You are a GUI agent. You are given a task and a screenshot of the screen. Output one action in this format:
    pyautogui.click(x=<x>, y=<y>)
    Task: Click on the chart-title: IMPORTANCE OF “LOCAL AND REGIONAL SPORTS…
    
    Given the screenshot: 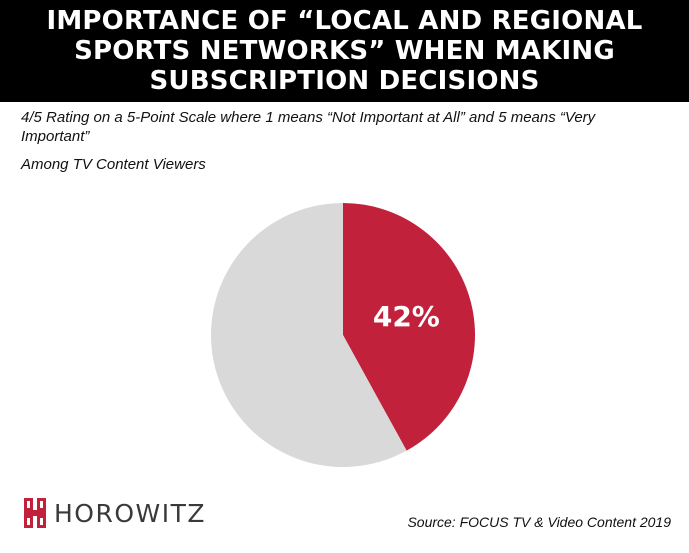 What is the action you would take?
    pyautogui.click(x=344, y=51)
    